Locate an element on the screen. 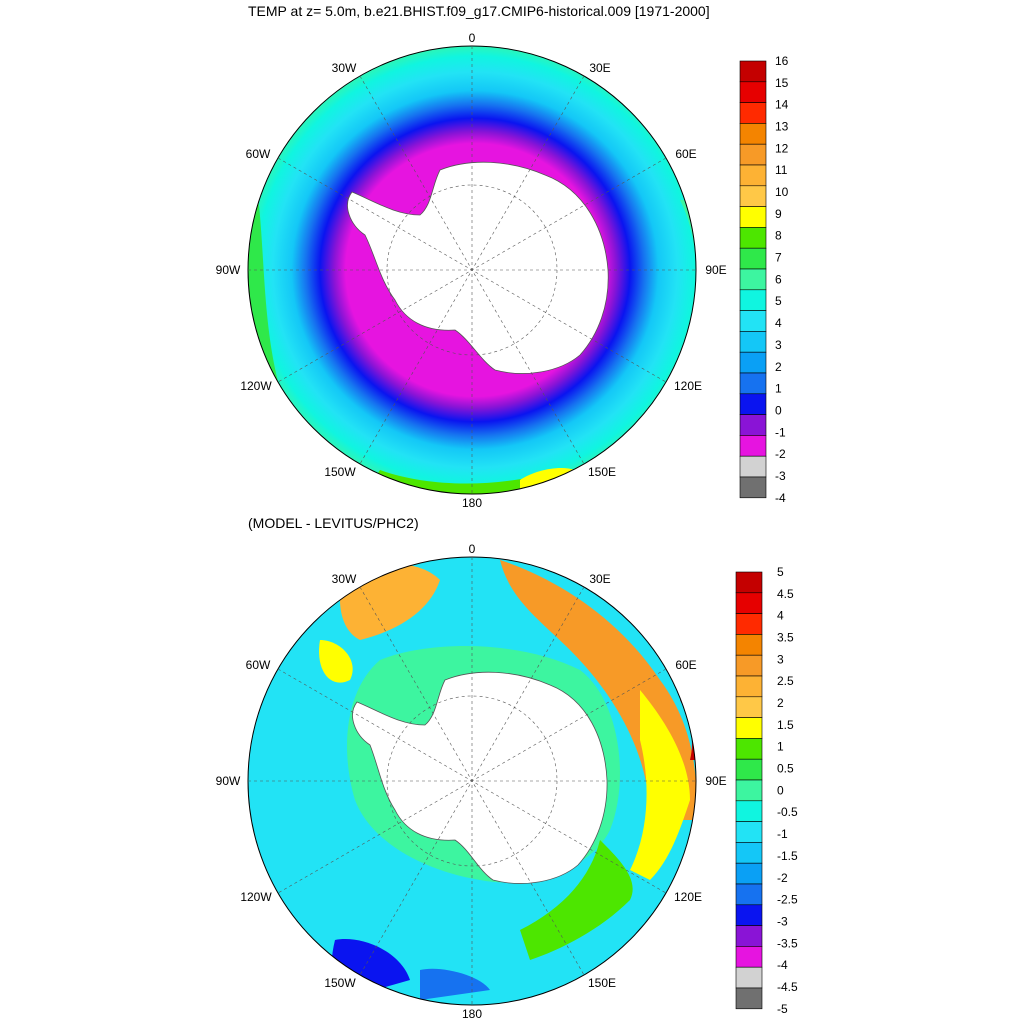 The height and width of the screenshot is (1024, 1024). colorbar-label: 0 is located at coordinates (780, 790).